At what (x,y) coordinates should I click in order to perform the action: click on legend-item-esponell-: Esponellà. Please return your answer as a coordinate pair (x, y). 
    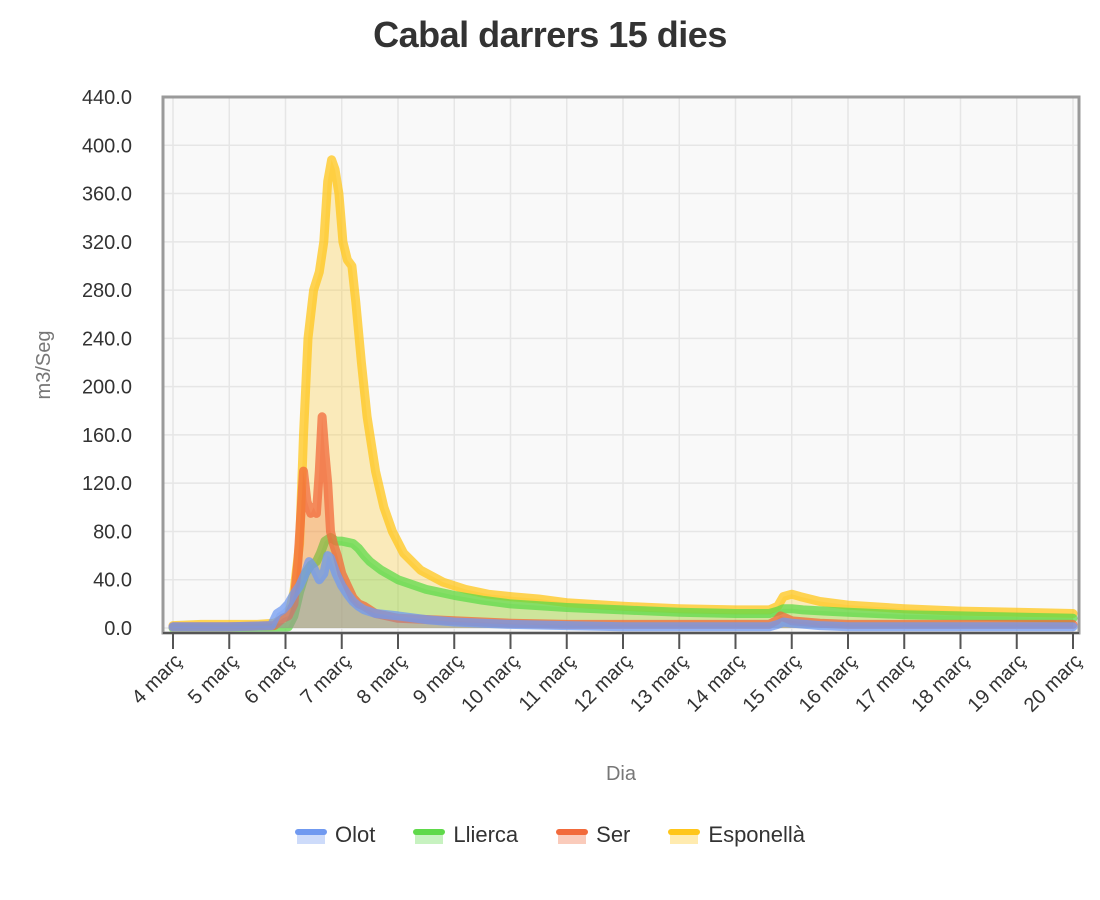
    Looking at the image, I should click on (736, 835).